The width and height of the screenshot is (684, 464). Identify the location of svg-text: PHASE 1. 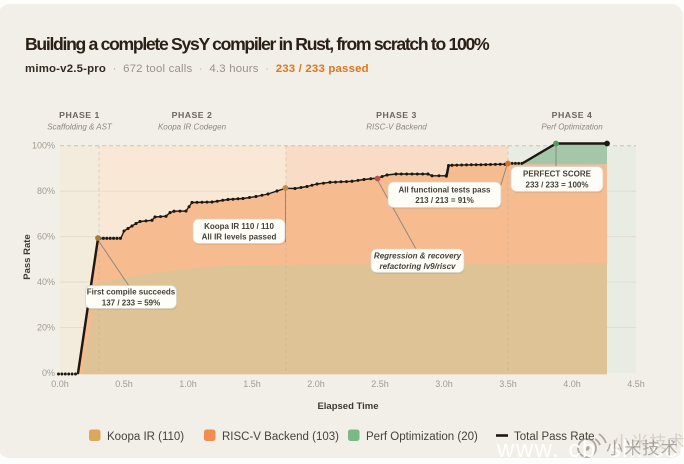
(79, 115).